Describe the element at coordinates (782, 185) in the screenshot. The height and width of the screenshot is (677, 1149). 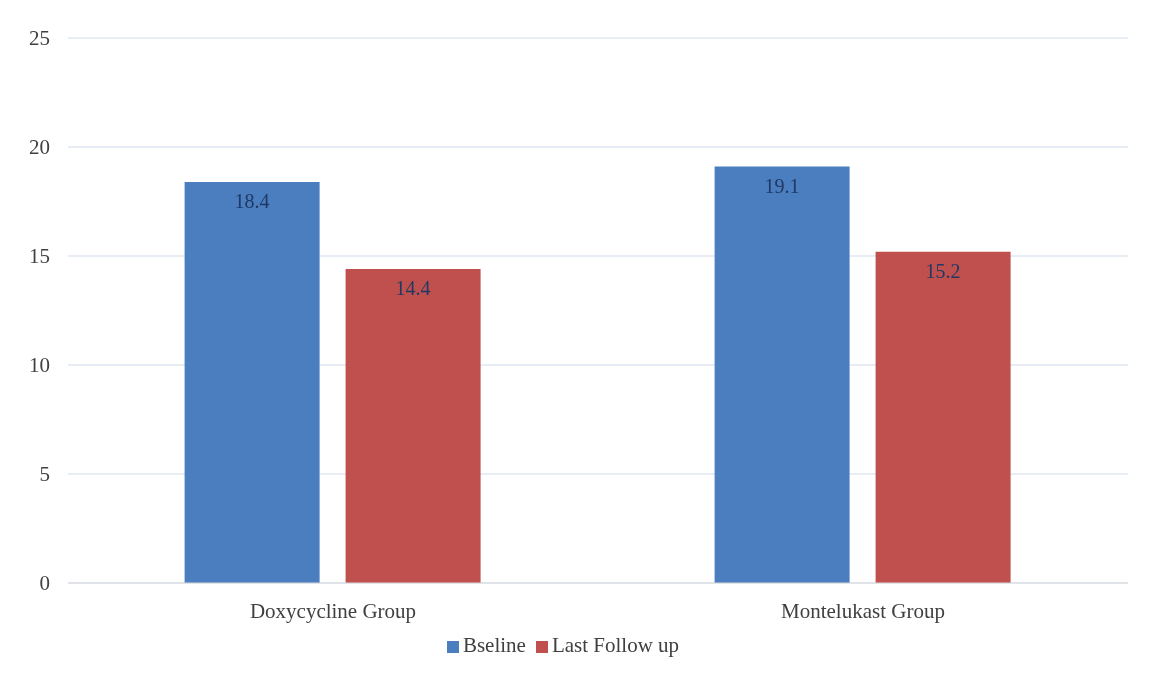
I see `data-label: 19.1` at that location.